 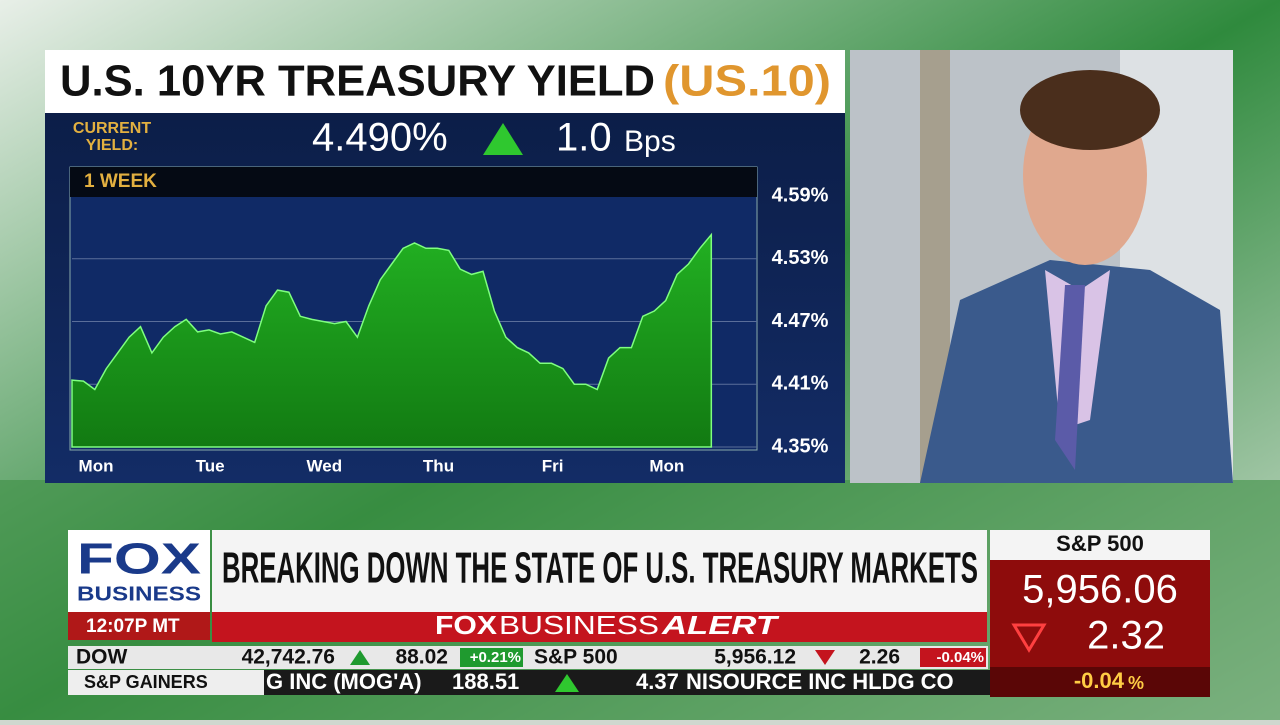 I want to click on period-label: 1 WEEK, so click(x=120, y=181).